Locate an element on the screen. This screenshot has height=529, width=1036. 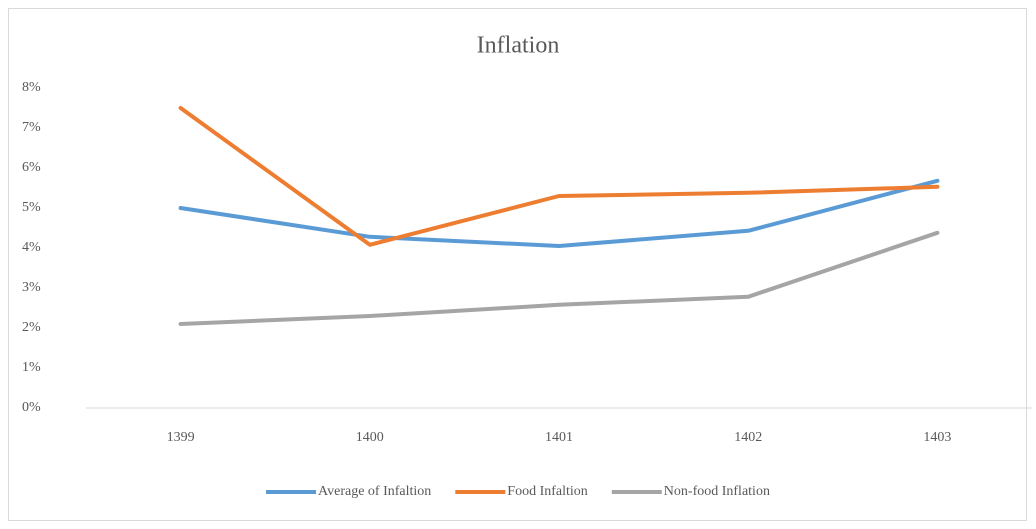
x-tick-label: 1403 is located at coordinates (937, 437).